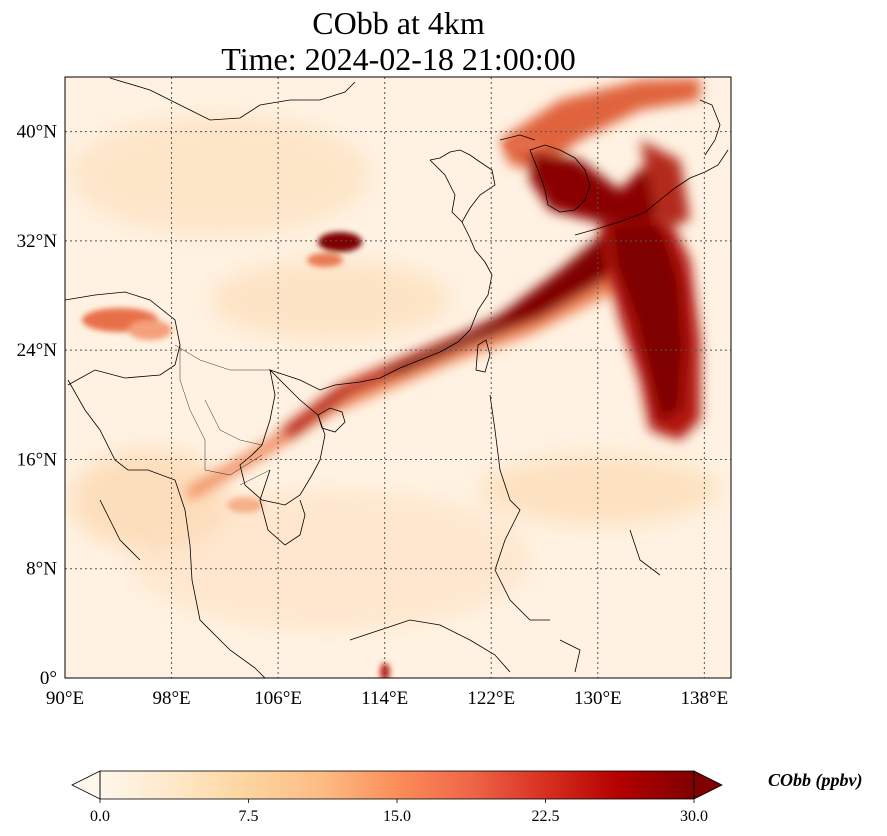  I want to click on x-tick-label: 130°E, so click(598, 698).